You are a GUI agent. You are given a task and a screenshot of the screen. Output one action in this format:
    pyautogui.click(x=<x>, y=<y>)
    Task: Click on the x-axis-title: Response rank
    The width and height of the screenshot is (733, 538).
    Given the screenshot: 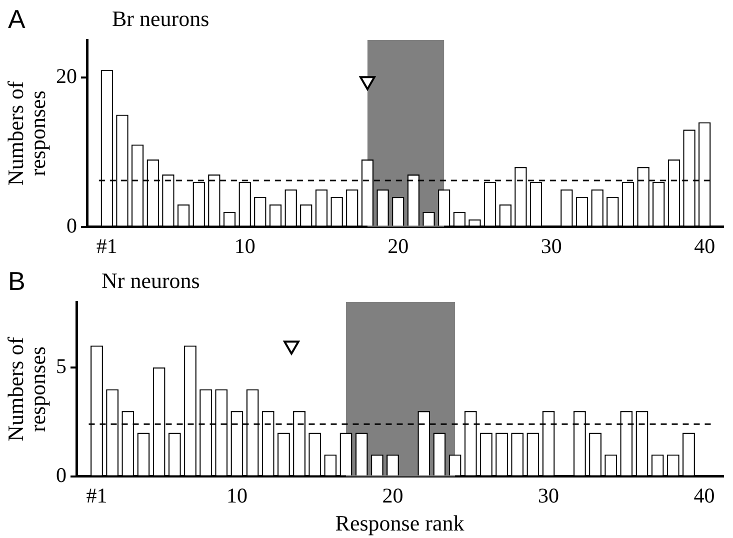 What is the action you would take?
    pyautogui.click(x=399, y=523)
    